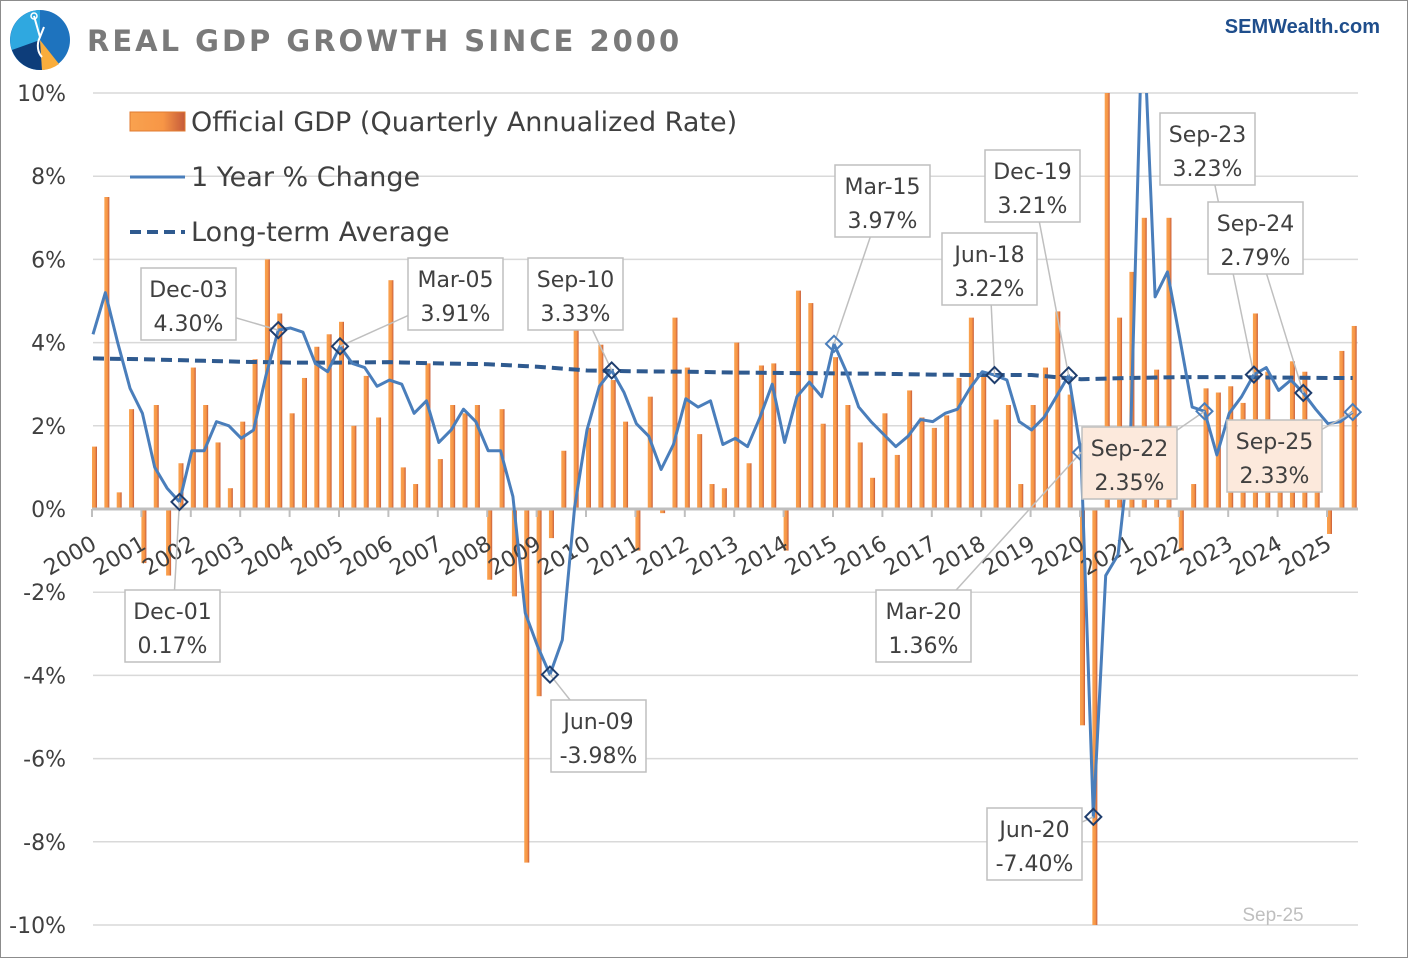 This screenshot has height=958, width=1408. I want to click on annotation-callout: Sep-23 3.23%, so click(1211, 248).